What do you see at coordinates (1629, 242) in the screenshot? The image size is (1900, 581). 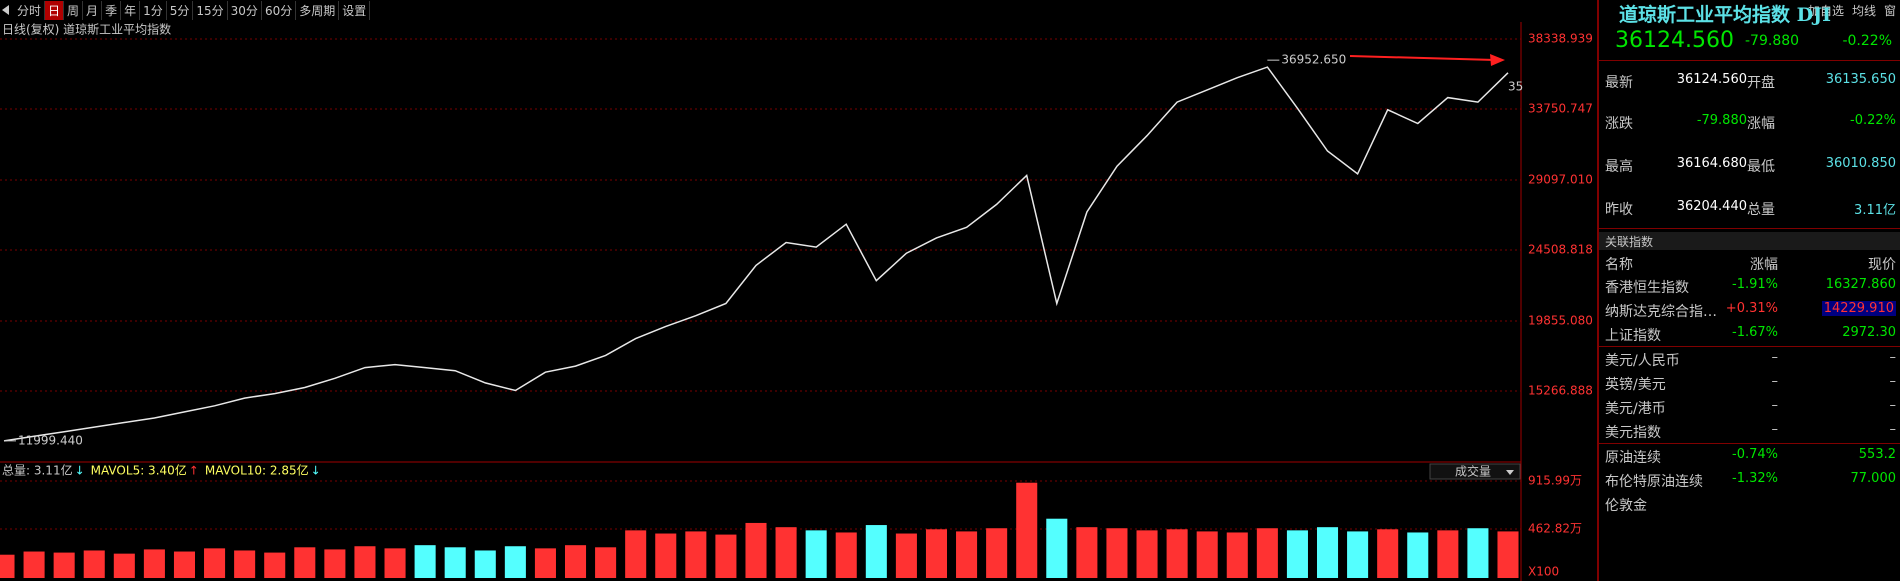 I see `section-title: 关联指数` at bounding box center [1629, 242].